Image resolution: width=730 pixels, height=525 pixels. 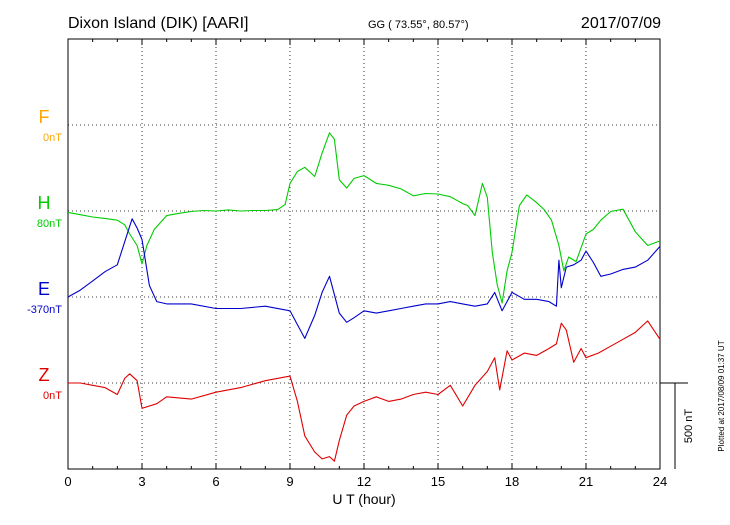 I want to click on x-tick-label: 15, so click(x=438, y=481).